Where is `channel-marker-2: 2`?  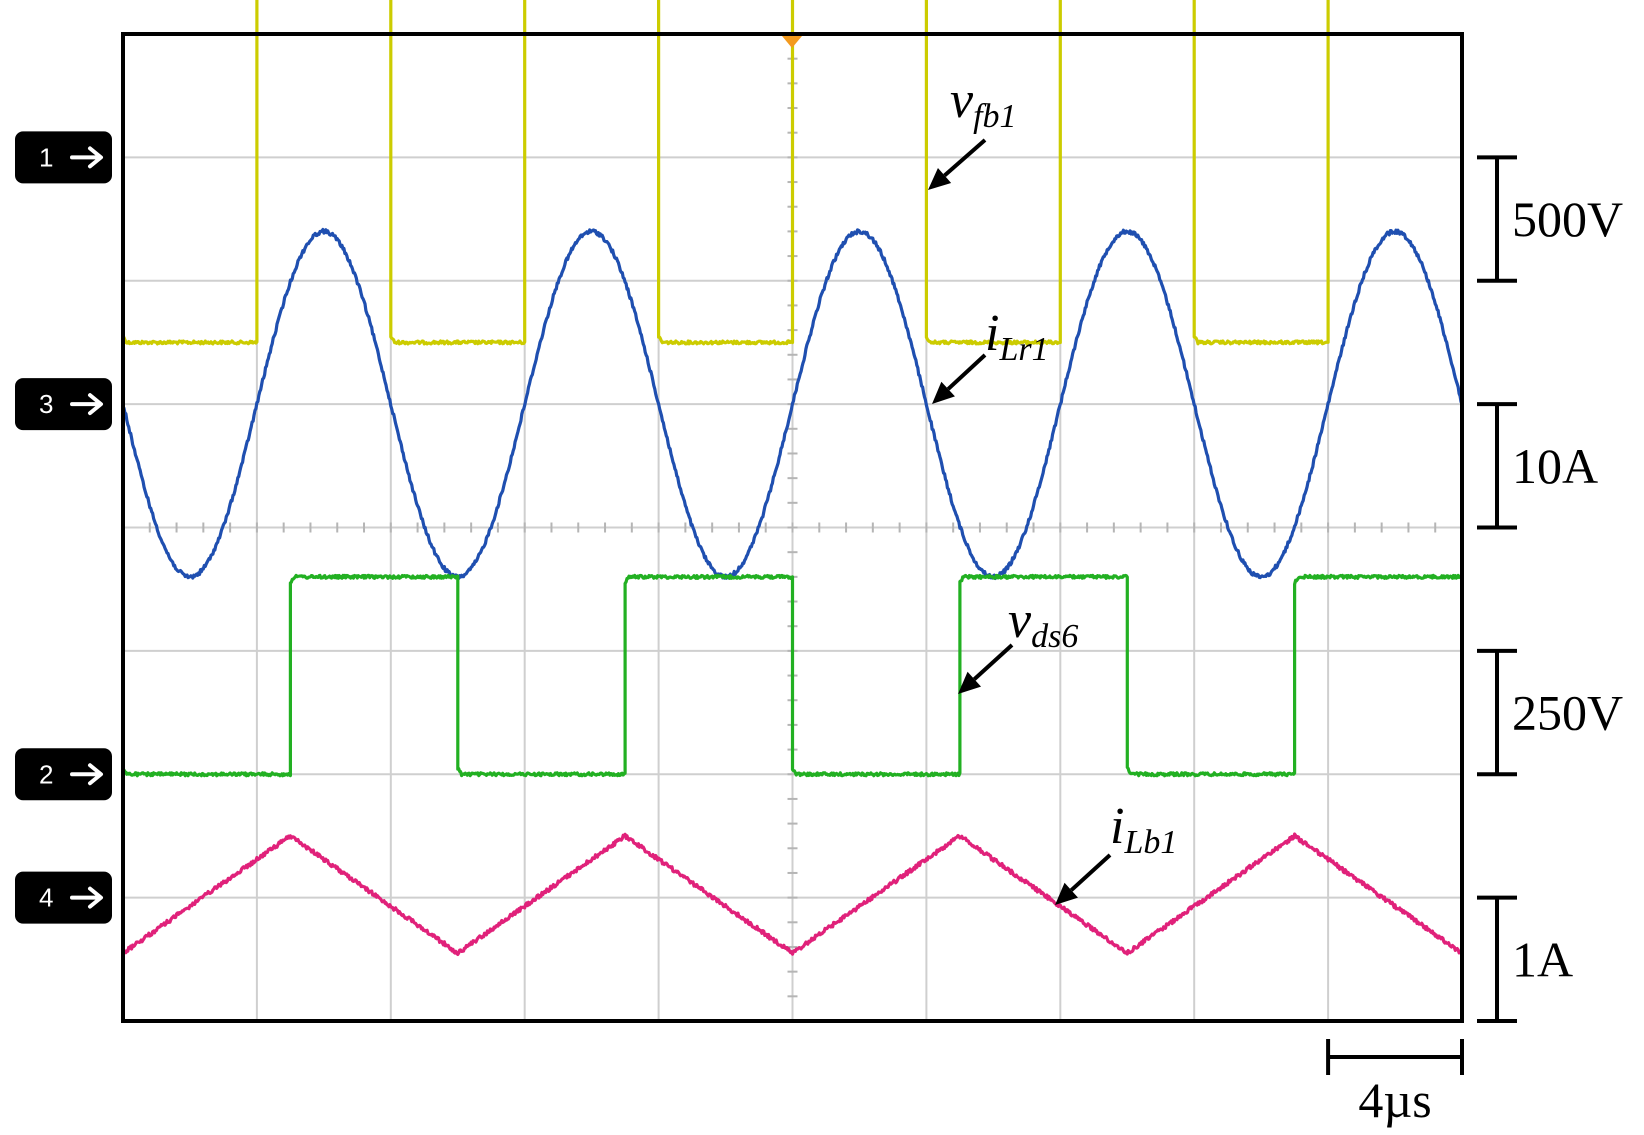 channel-marker-2: 2 is located at coordinates (63, 774).